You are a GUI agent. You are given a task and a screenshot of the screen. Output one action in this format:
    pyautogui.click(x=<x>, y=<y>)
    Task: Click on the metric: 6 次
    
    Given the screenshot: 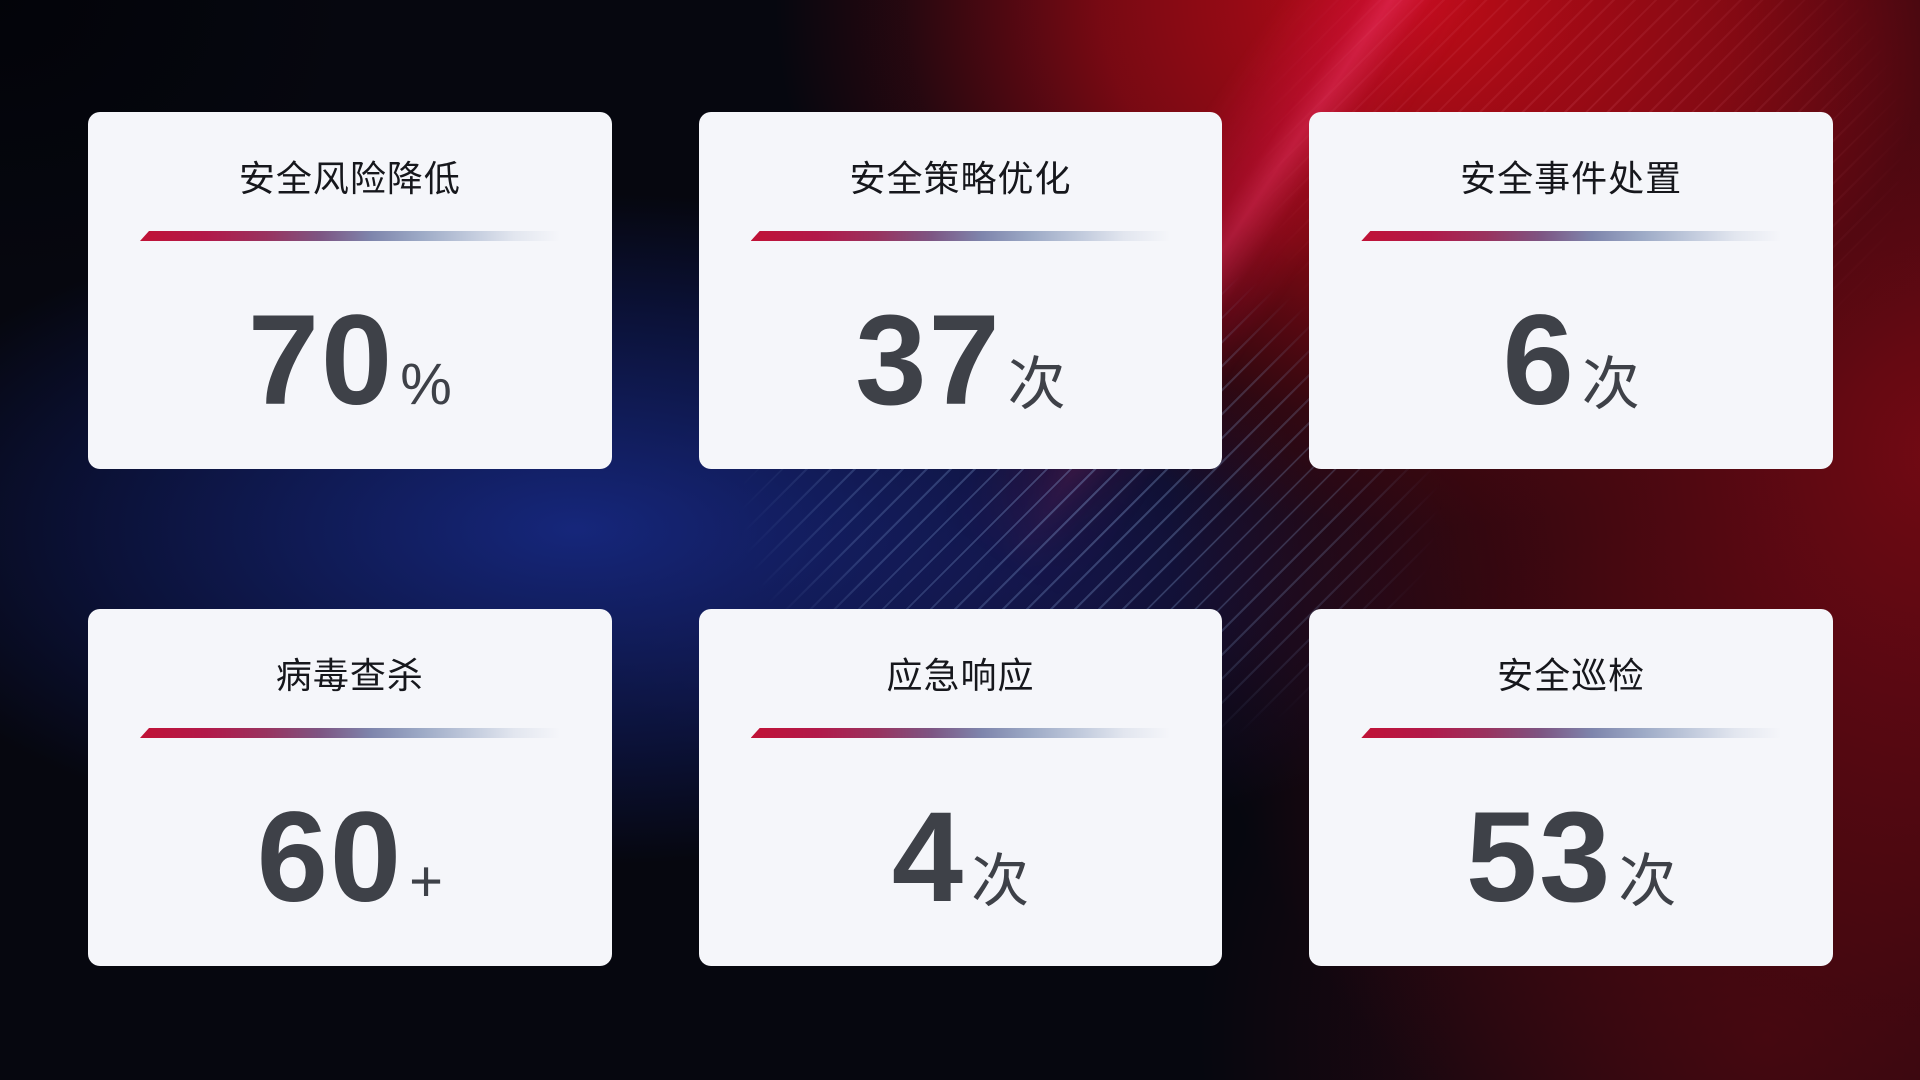 What is the action you would take?
    pyautogui.click(x=1571, y=361)
    